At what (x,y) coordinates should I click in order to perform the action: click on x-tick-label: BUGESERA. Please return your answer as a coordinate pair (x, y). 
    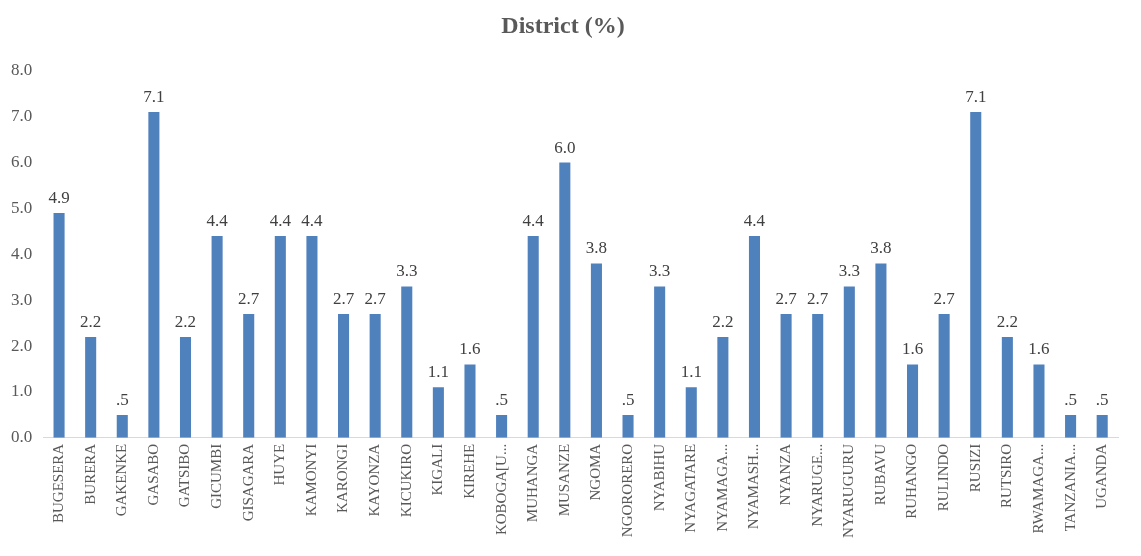
    Looking at the image, I should click on (57, 483).